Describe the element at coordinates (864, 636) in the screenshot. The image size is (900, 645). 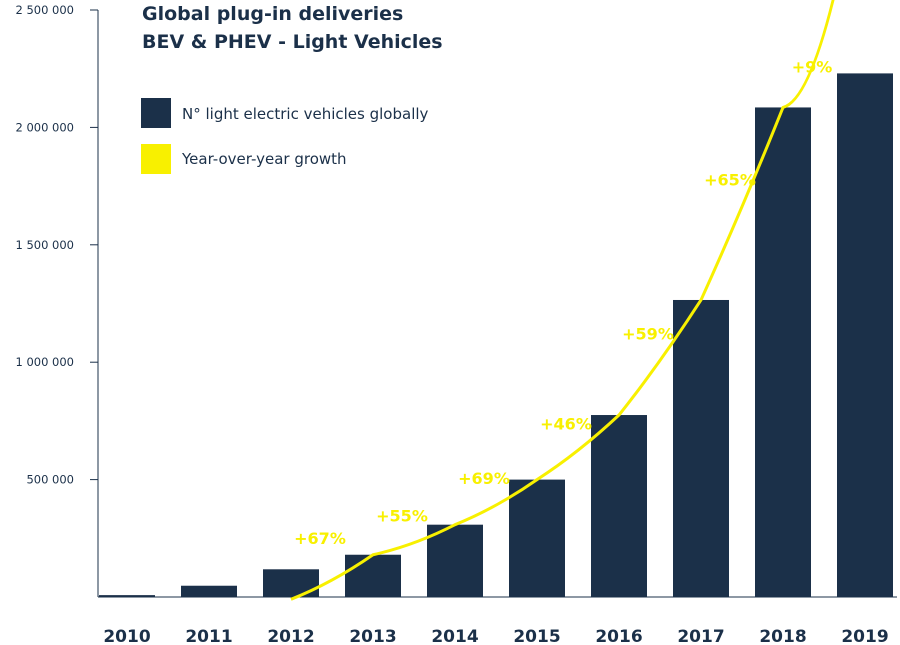
I see `x-tick-label: 2019` at that location.